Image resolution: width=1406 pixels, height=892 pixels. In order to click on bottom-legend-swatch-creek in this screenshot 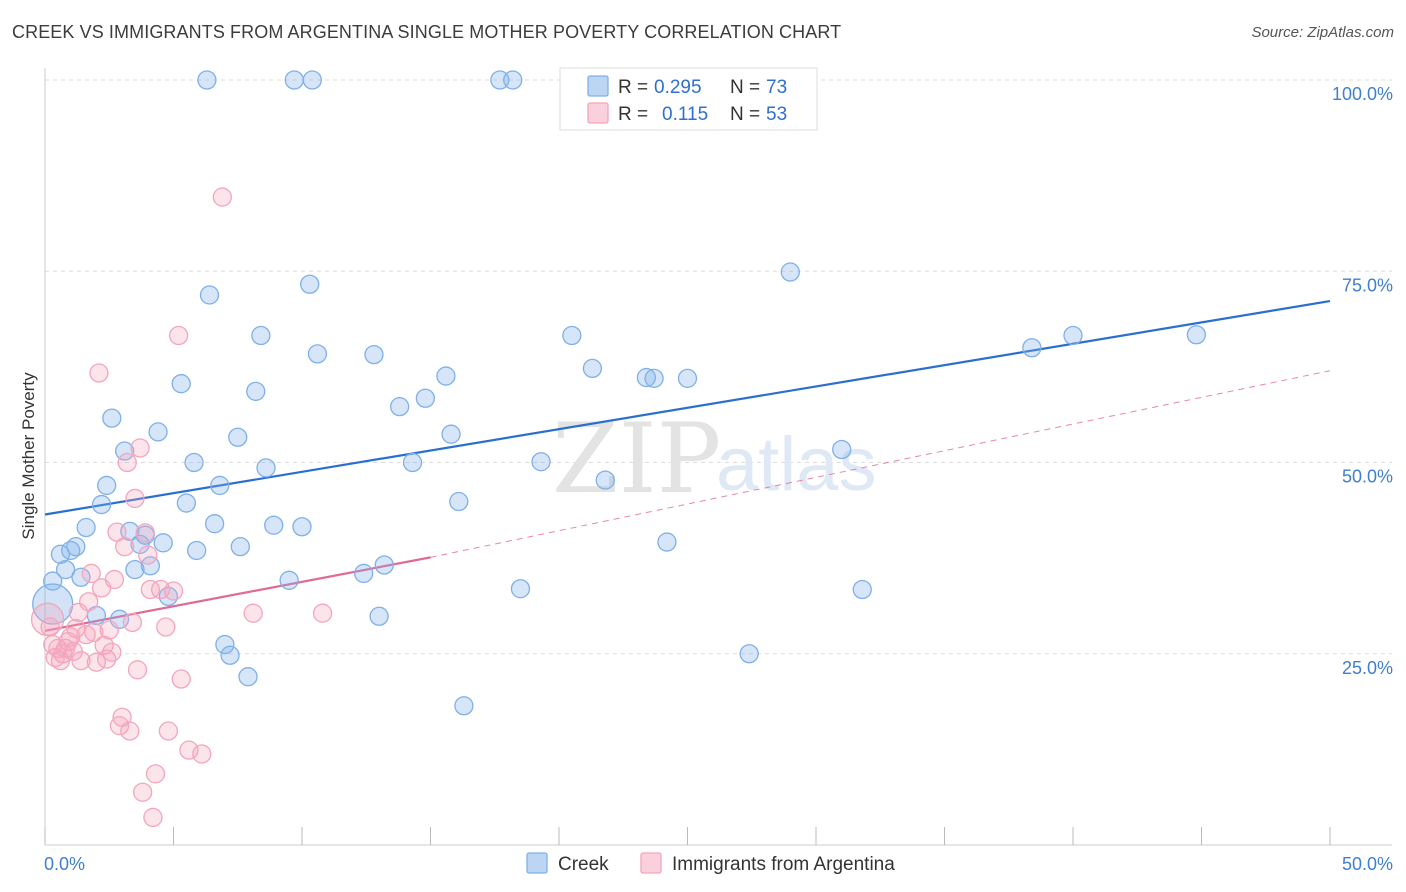, I will do `click(537, 863)`.